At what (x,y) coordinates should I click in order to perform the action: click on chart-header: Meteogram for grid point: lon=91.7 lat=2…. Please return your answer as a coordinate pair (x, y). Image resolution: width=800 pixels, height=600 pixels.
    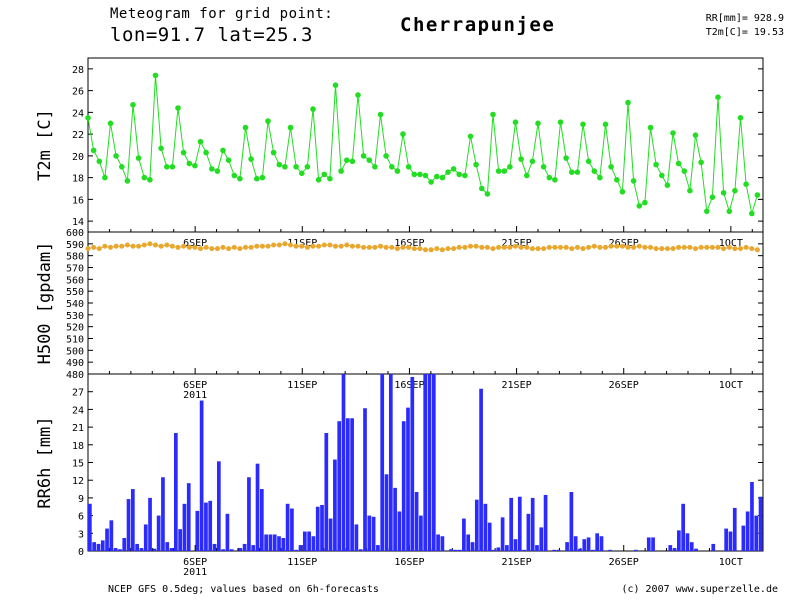
    Looking at the image, I should click on (221, 26).